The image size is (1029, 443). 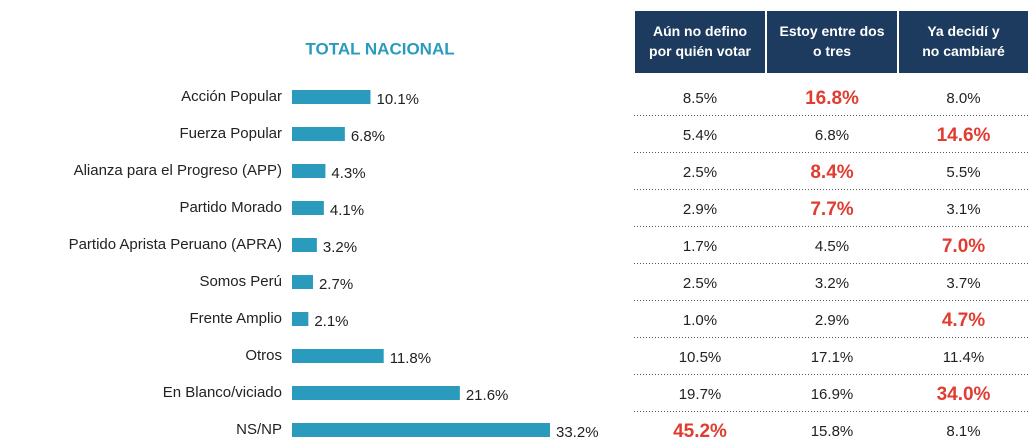 What do you see at coordinates (963, 246) in the screenshot?
I see `table-cell: 7.0%` at bounding box center [963, 246].